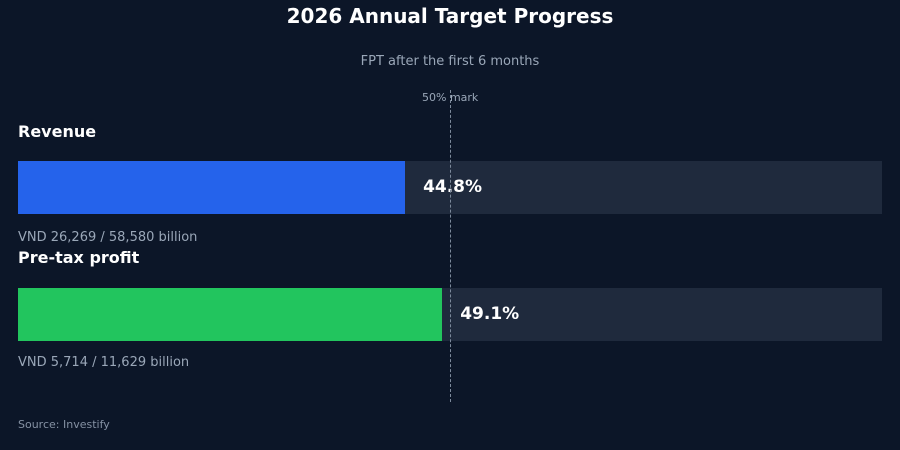 Image resolution: width=900 pixels, height=450 pixels. What do you see at coordinates (212, 187) in the screenshot?
I see `progress-bar-revenue` at bounding box center [212, 187].